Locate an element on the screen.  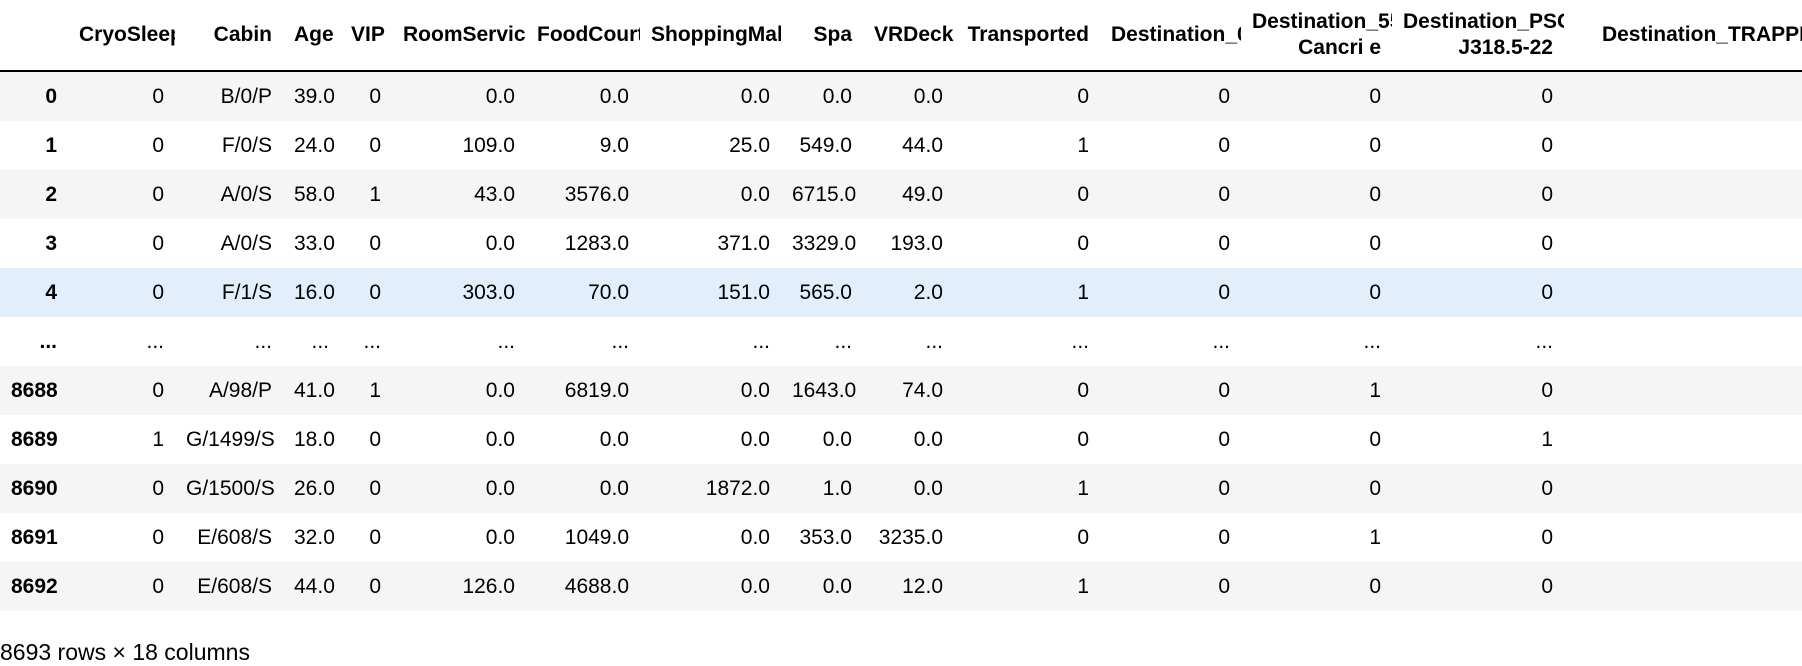
cell-cabin: F/0/S is located at coordinates (246, 145).